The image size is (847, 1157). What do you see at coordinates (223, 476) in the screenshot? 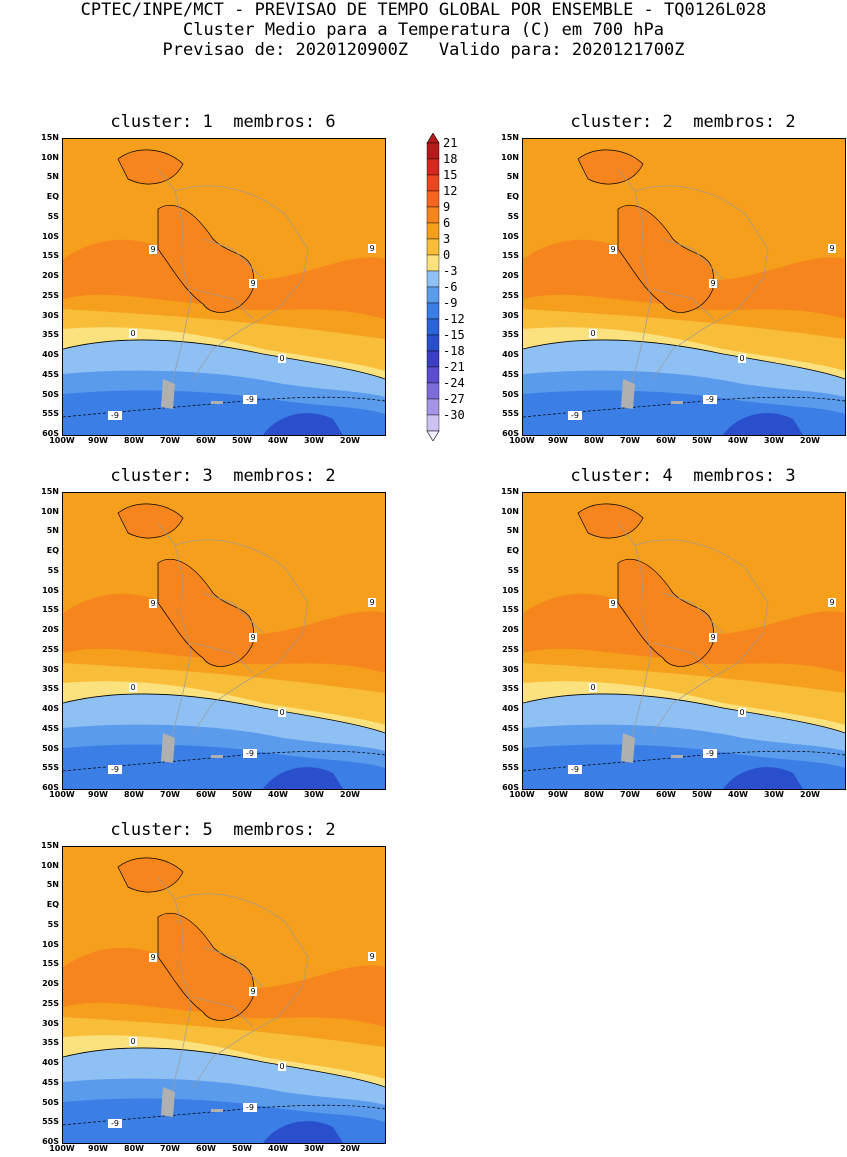
I see `panel-title: cluster: 3 membros: 2` at bounding box center [223, 476].